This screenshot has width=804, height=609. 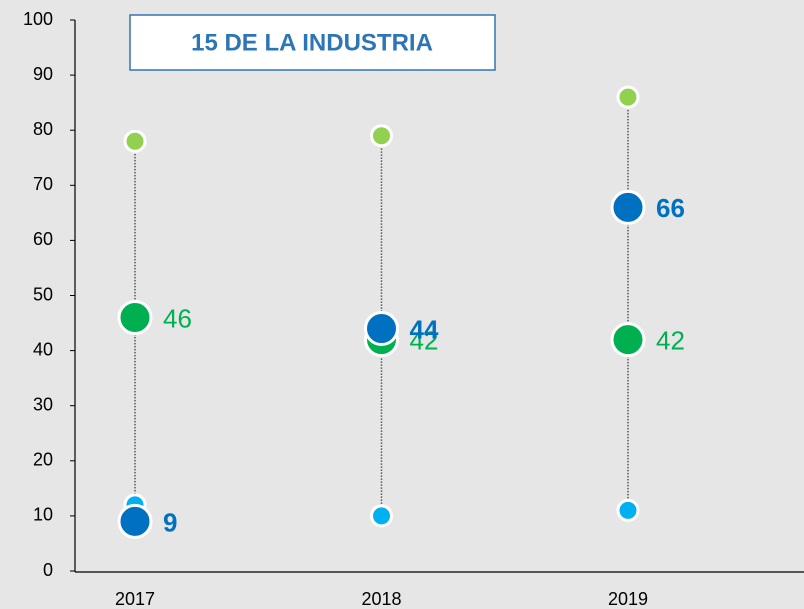 I want to click on y-tick-label: 90, so click(x=43, y=74).